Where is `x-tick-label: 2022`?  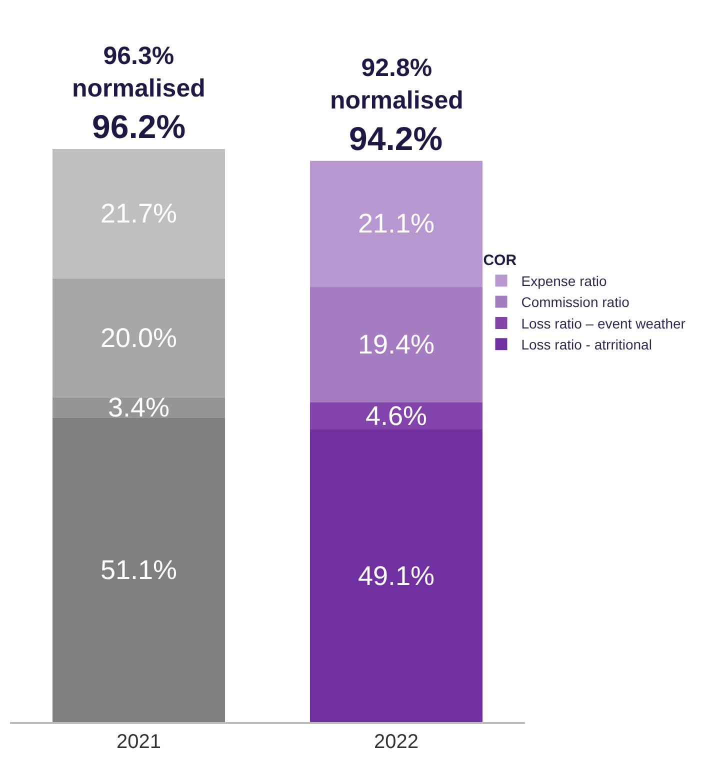 x-tick-label: 2022 is located at coordinates (396, 742).